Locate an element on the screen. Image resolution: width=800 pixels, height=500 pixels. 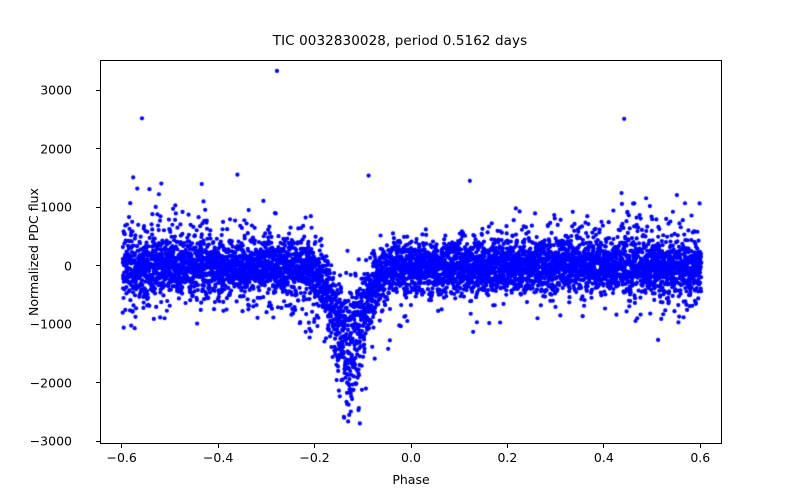
y-axis-tick-label: −1000 is located at coordinates (50, 324).